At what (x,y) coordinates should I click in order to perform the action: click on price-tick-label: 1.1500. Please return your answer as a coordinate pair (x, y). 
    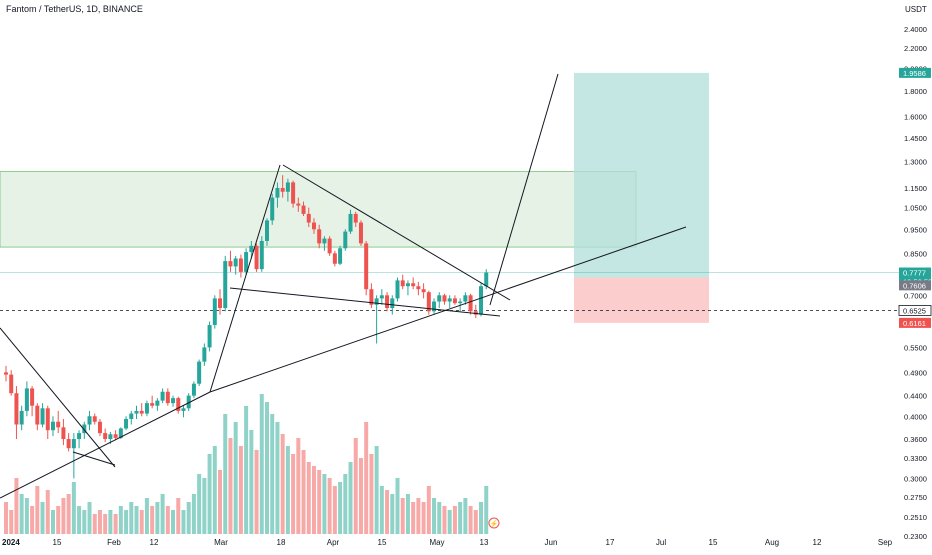
    Looking at the image, I should click on (915, 188).